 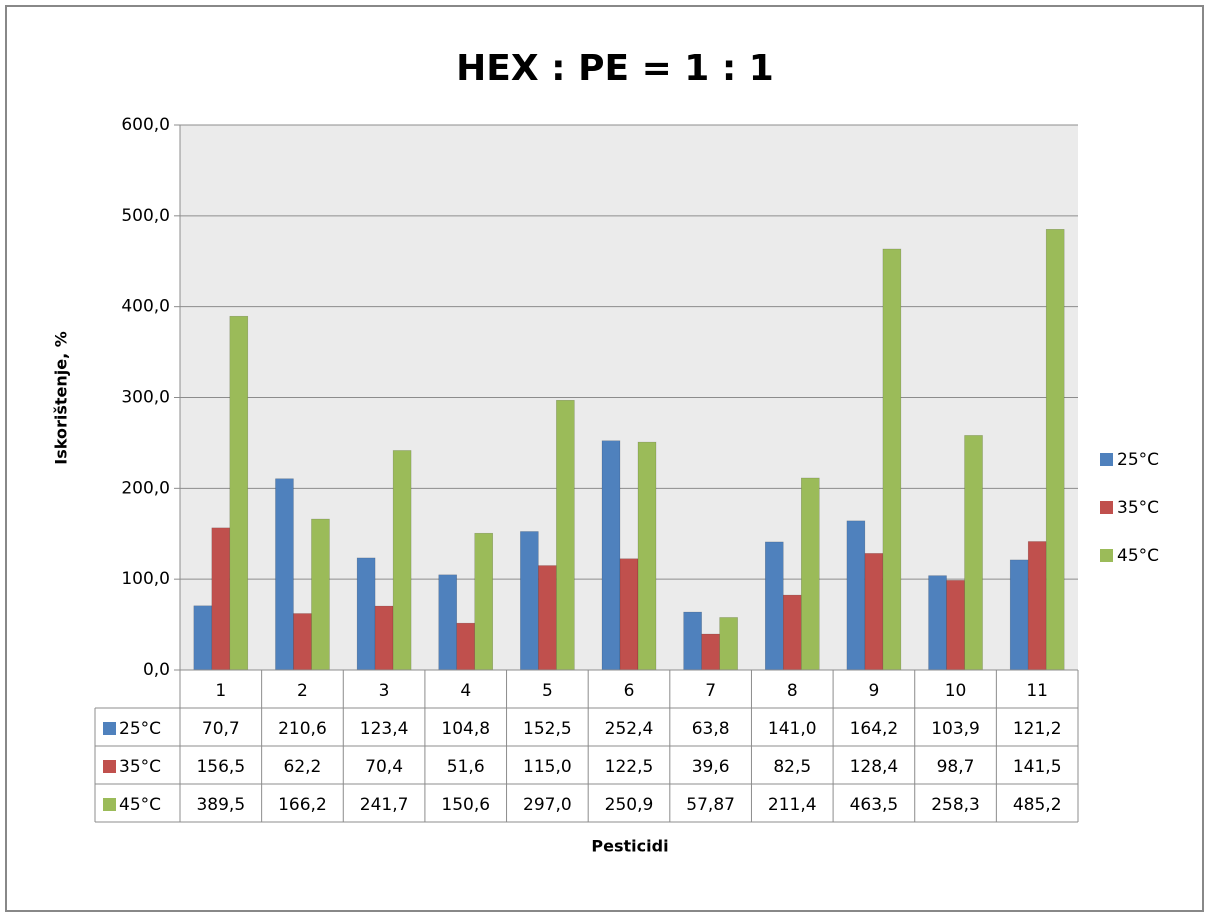 What do you see at coordinates (220, 691) in the screenshot?
I see `x-tick-label: 1` at bounding box center [220, 691].